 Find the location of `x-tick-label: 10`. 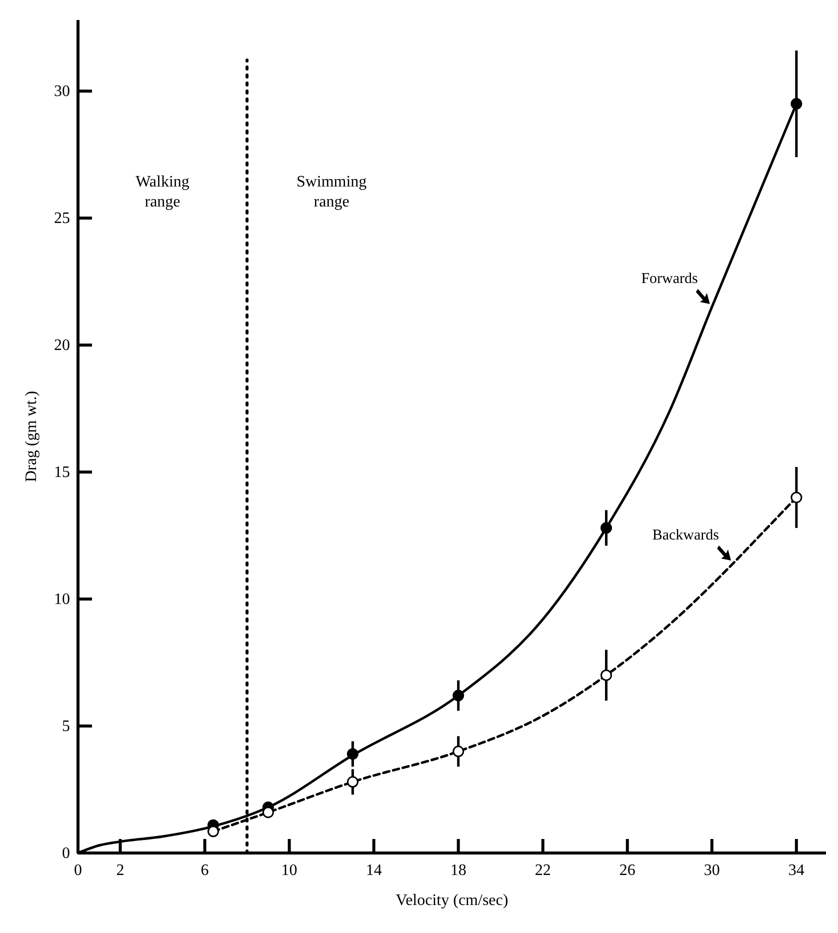

x-tick-label: 10 is located at coordinates (289, 870).